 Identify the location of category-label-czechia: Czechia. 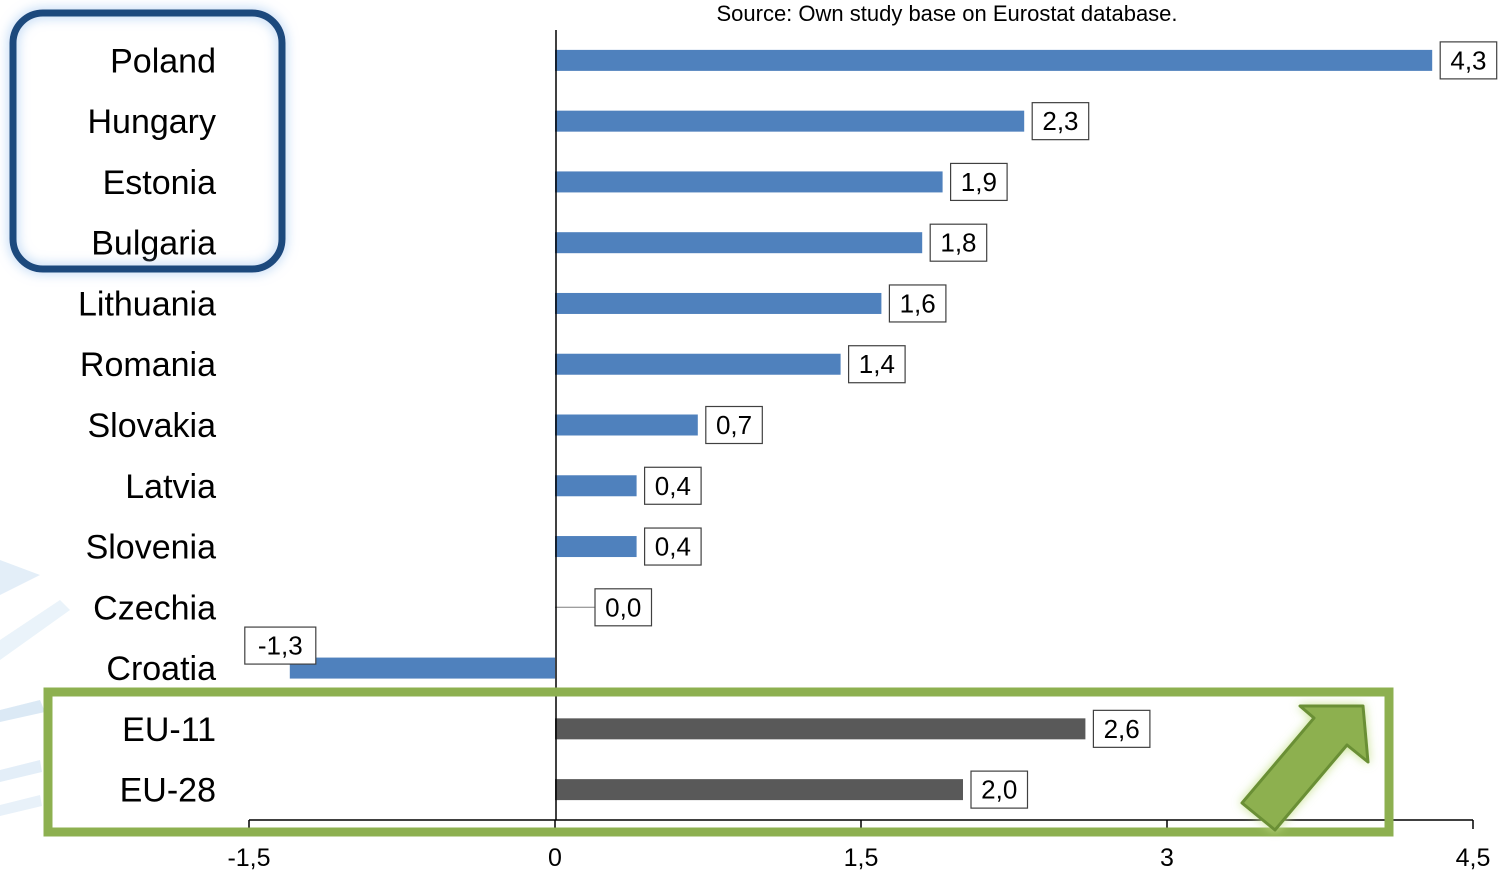
(154, 608).